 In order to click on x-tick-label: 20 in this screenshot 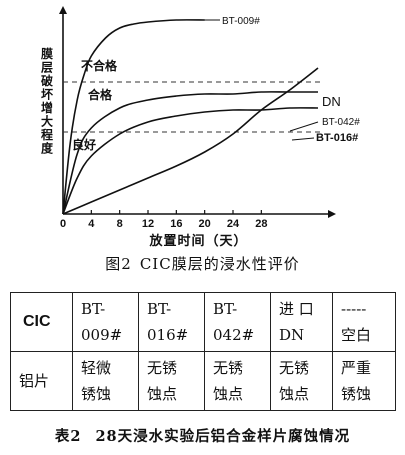, I will do `click(205, 224)`.